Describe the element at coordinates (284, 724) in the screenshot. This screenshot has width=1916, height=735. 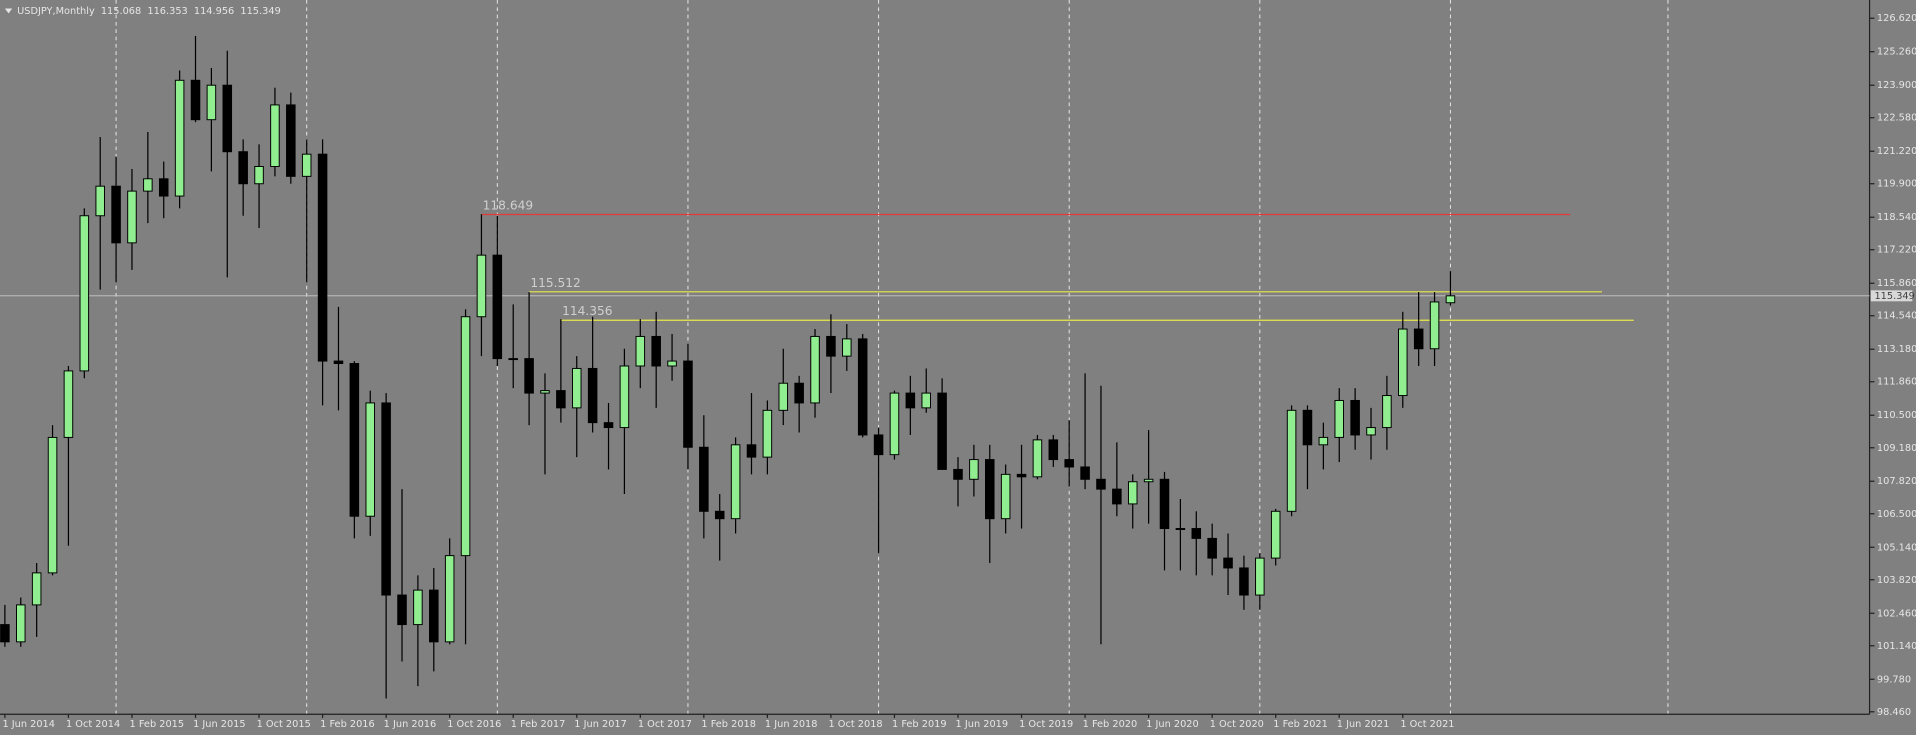
I see `x-tick-label: 1 Oct 2015` at that location.